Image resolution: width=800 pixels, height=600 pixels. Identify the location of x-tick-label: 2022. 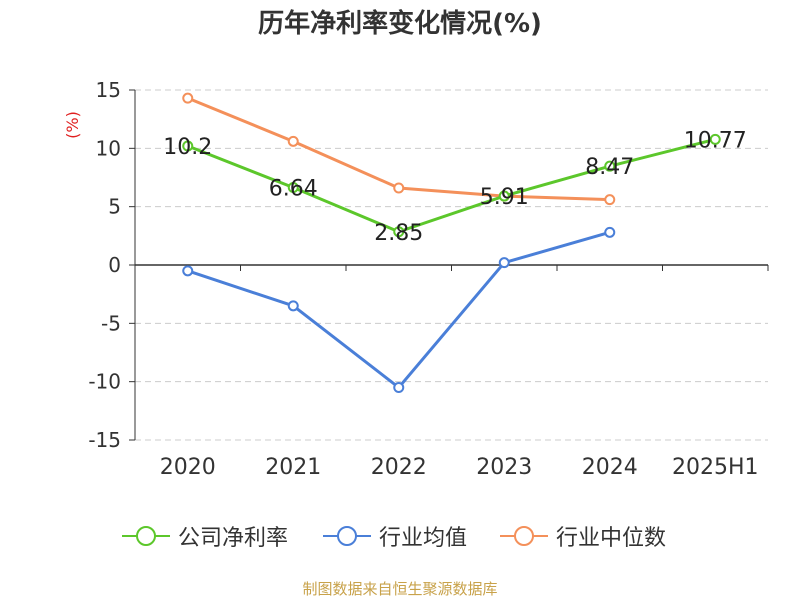
(399, 467).